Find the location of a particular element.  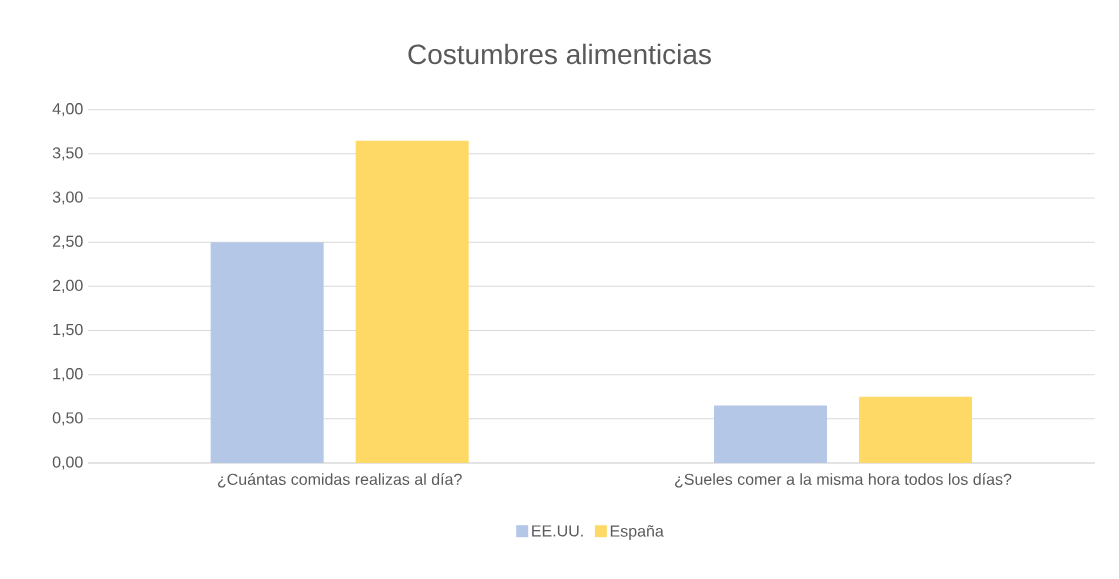

legend-label: EE.UU. is located at coordinates (557, 531).